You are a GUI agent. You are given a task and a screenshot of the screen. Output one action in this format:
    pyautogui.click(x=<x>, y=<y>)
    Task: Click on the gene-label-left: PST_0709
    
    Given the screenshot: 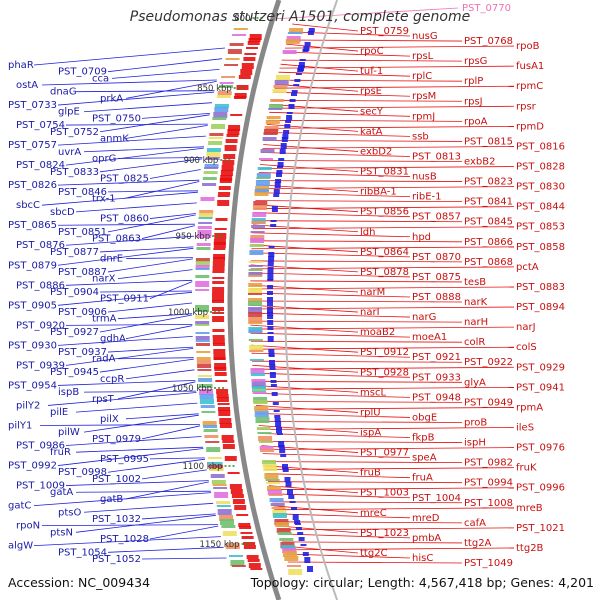 What is the action you would take?
    pyautogui.click(x=82, y=72)
    